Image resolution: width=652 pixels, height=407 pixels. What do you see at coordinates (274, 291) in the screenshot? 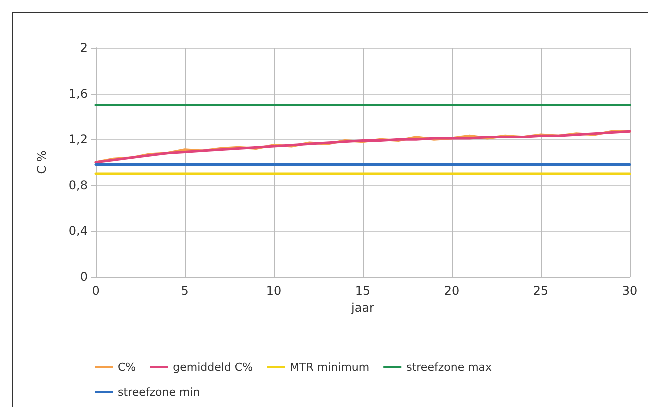
I see `x-tick-label: 10` at bounding box center [274, 291].